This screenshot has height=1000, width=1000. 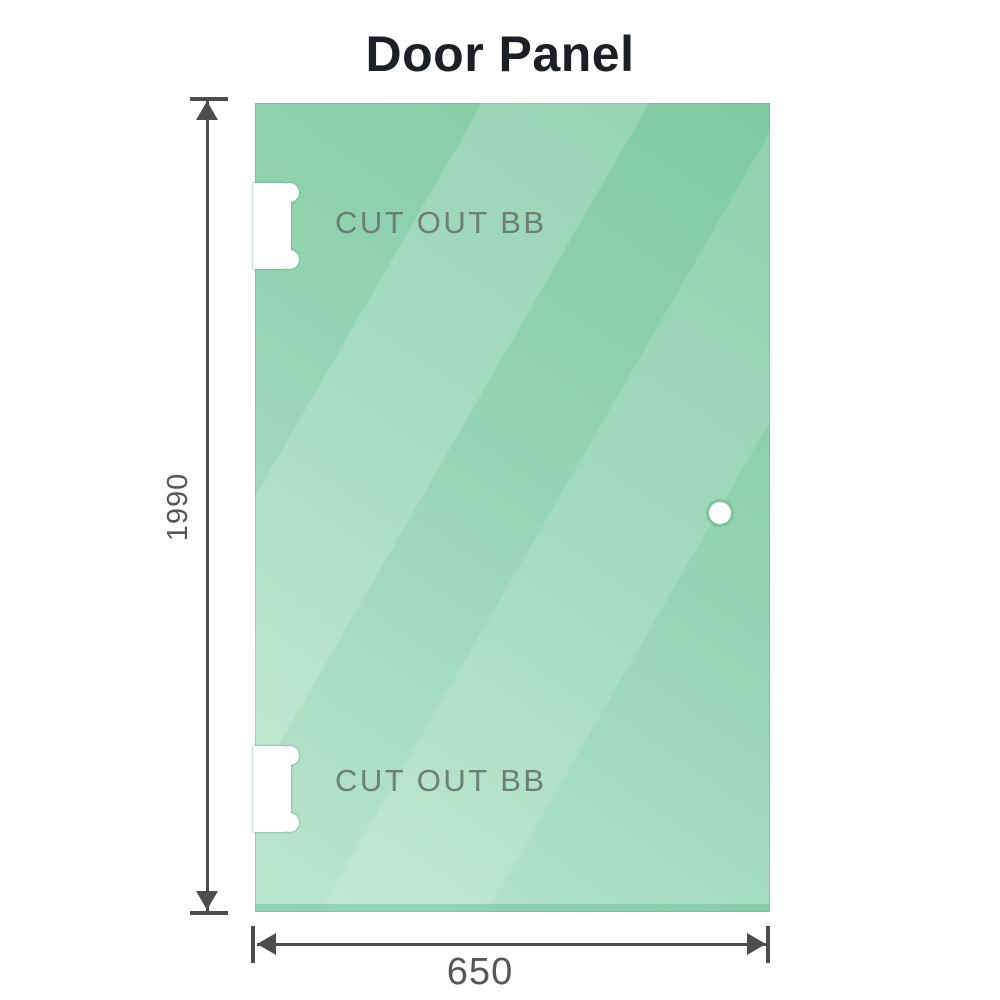 What do you see at coordinates (441, 780) in the screenshot?
I see `cutout-label-bottom: CUT OUT BB` at bounding box center [441, 780].